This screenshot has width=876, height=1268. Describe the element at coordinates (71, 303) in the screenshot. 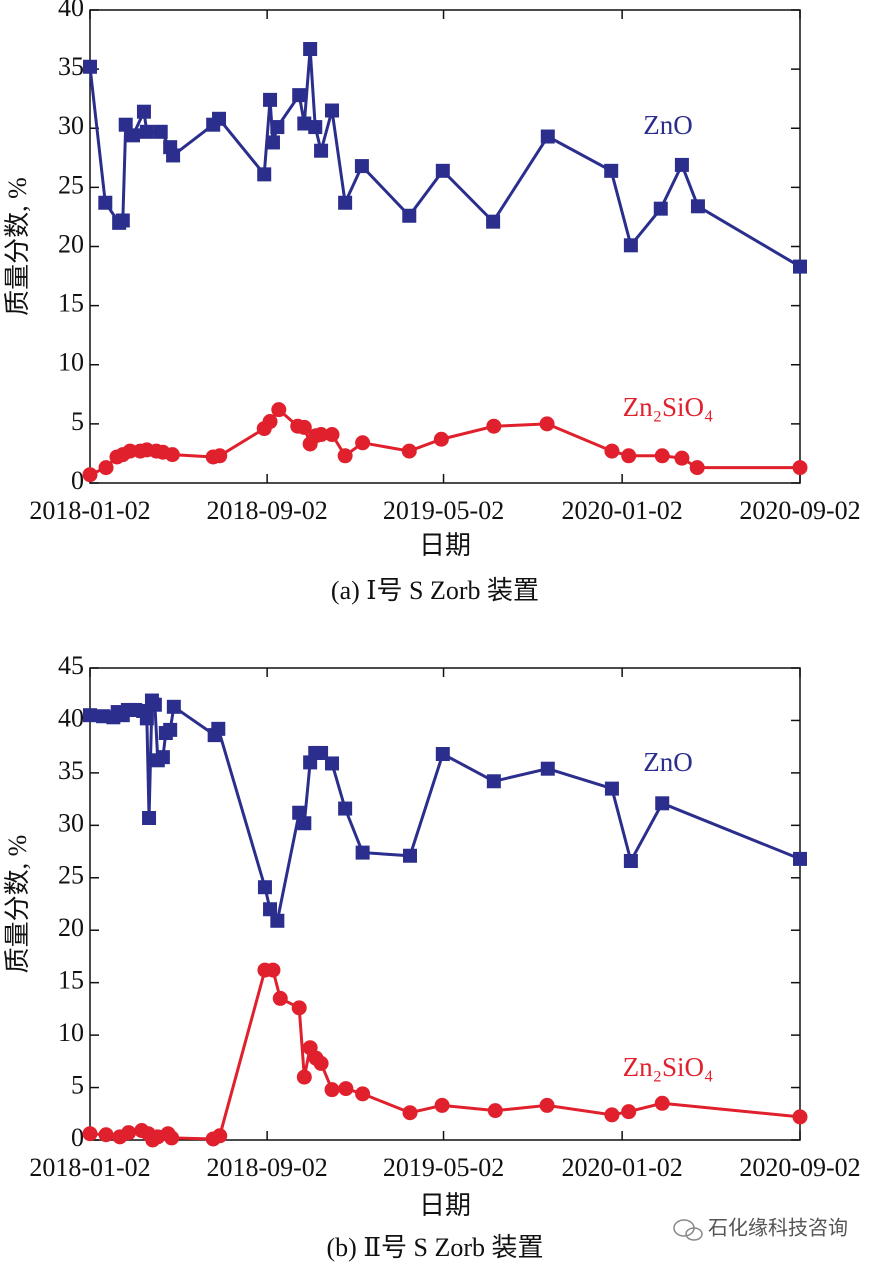

I see `y-tick-label: 15` at that location.